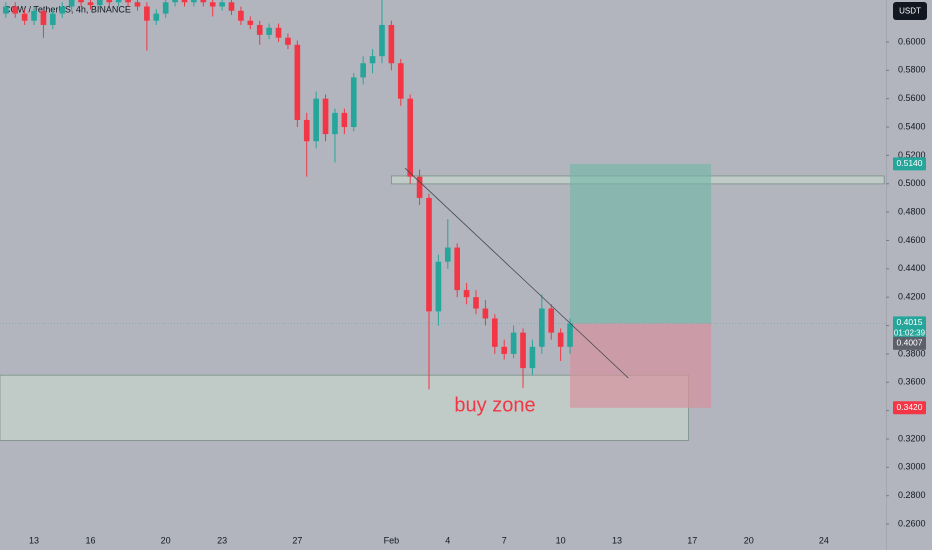 The image size is (932, 550). I want to click on x-tick-label: 17, so click(692, 540).